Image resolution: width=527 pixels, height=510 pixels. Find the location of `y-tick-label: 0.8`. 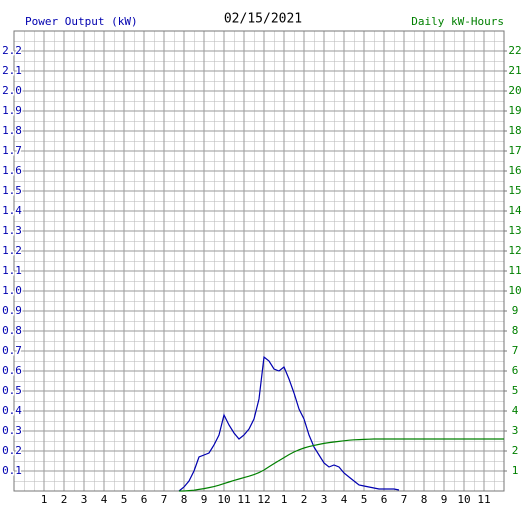

y-tick-label: 0.8 is located at coordinates (12, 330).